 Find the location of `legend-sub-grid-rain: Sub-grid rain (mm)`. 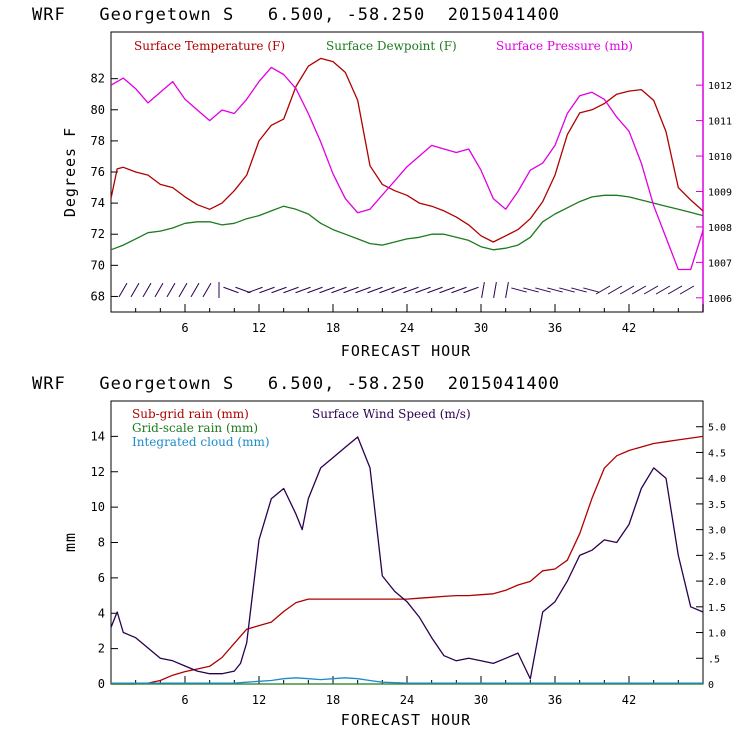

legend-sub-grid-rain: Sub-grid rain (mm) is located at coordinates (190, 414).